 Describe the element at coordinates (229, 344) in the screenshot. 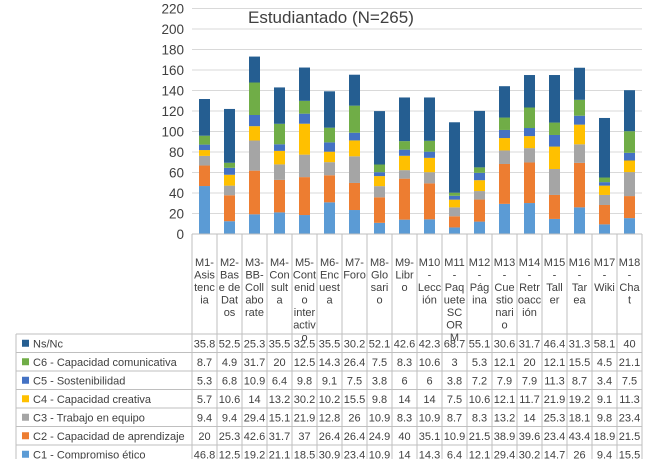

I see `table-cell: 52.5` at that location.